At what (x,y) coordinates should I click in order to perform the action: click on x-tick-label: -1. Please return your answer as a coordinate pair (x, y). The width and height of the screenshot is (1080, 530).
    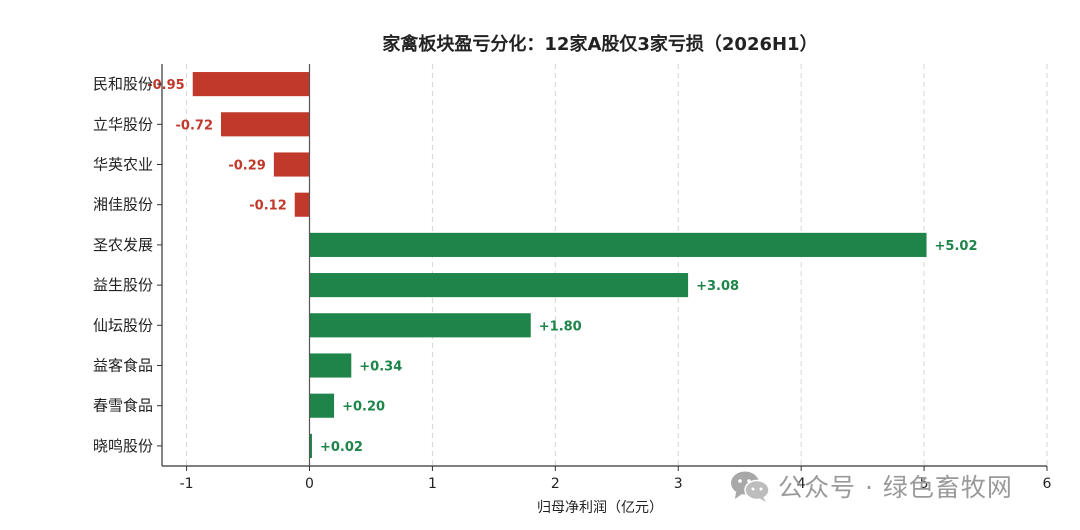
    Looking at the image, I should click on (187, 484).